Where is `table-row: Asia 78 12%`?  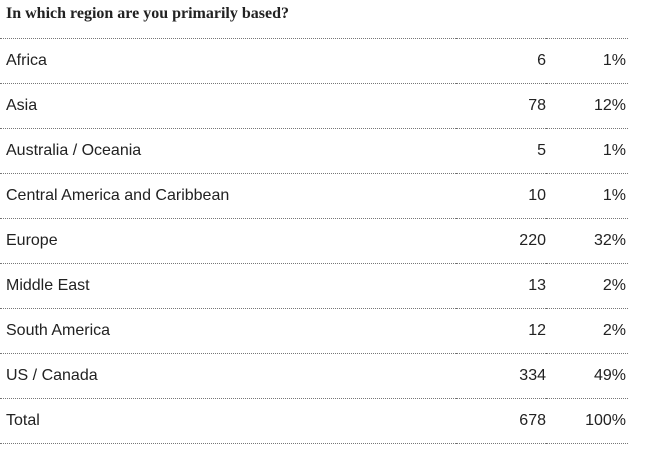
table-row: Asia 78 12% is located at coordinates (314, 106).